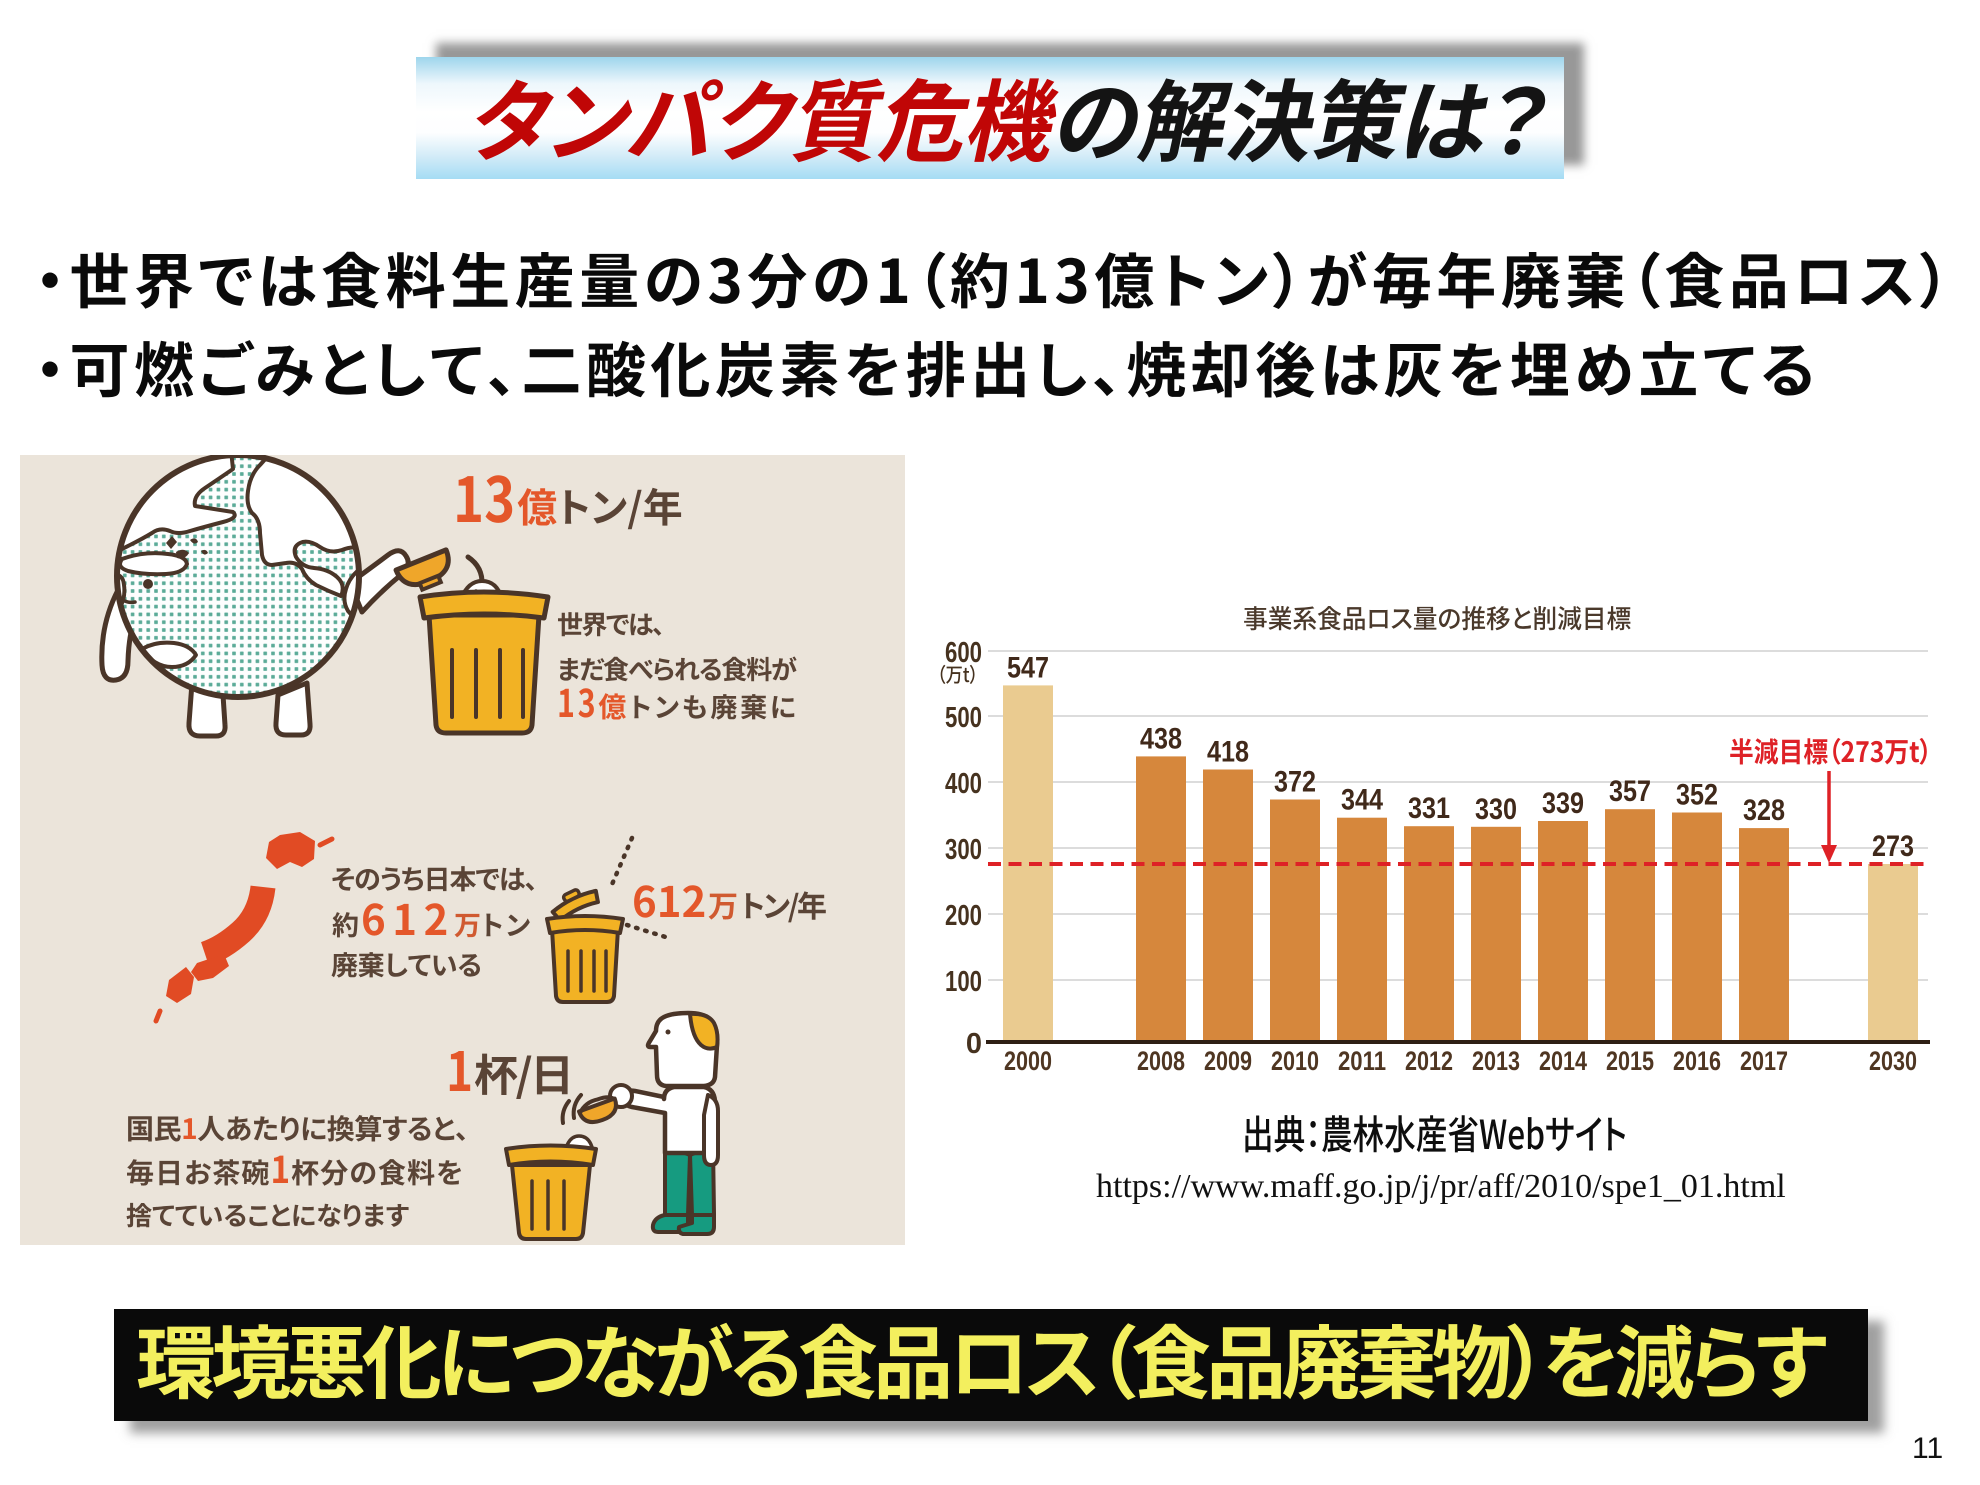 The image size is (1980, 1485). Describe the element at coordinates (1697, 1061) in the screenshot. I see `svg-text: 2016` at that location.